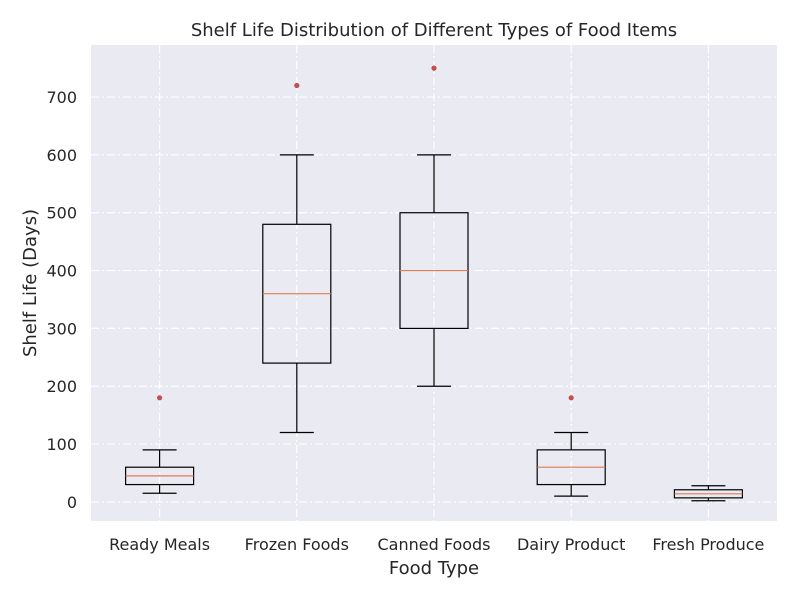 The height and width of the screenshot is (604, 800). Describe the element at coordinates (72, 502) in the screenshot. I see `y-tick-label: 0` at that location.